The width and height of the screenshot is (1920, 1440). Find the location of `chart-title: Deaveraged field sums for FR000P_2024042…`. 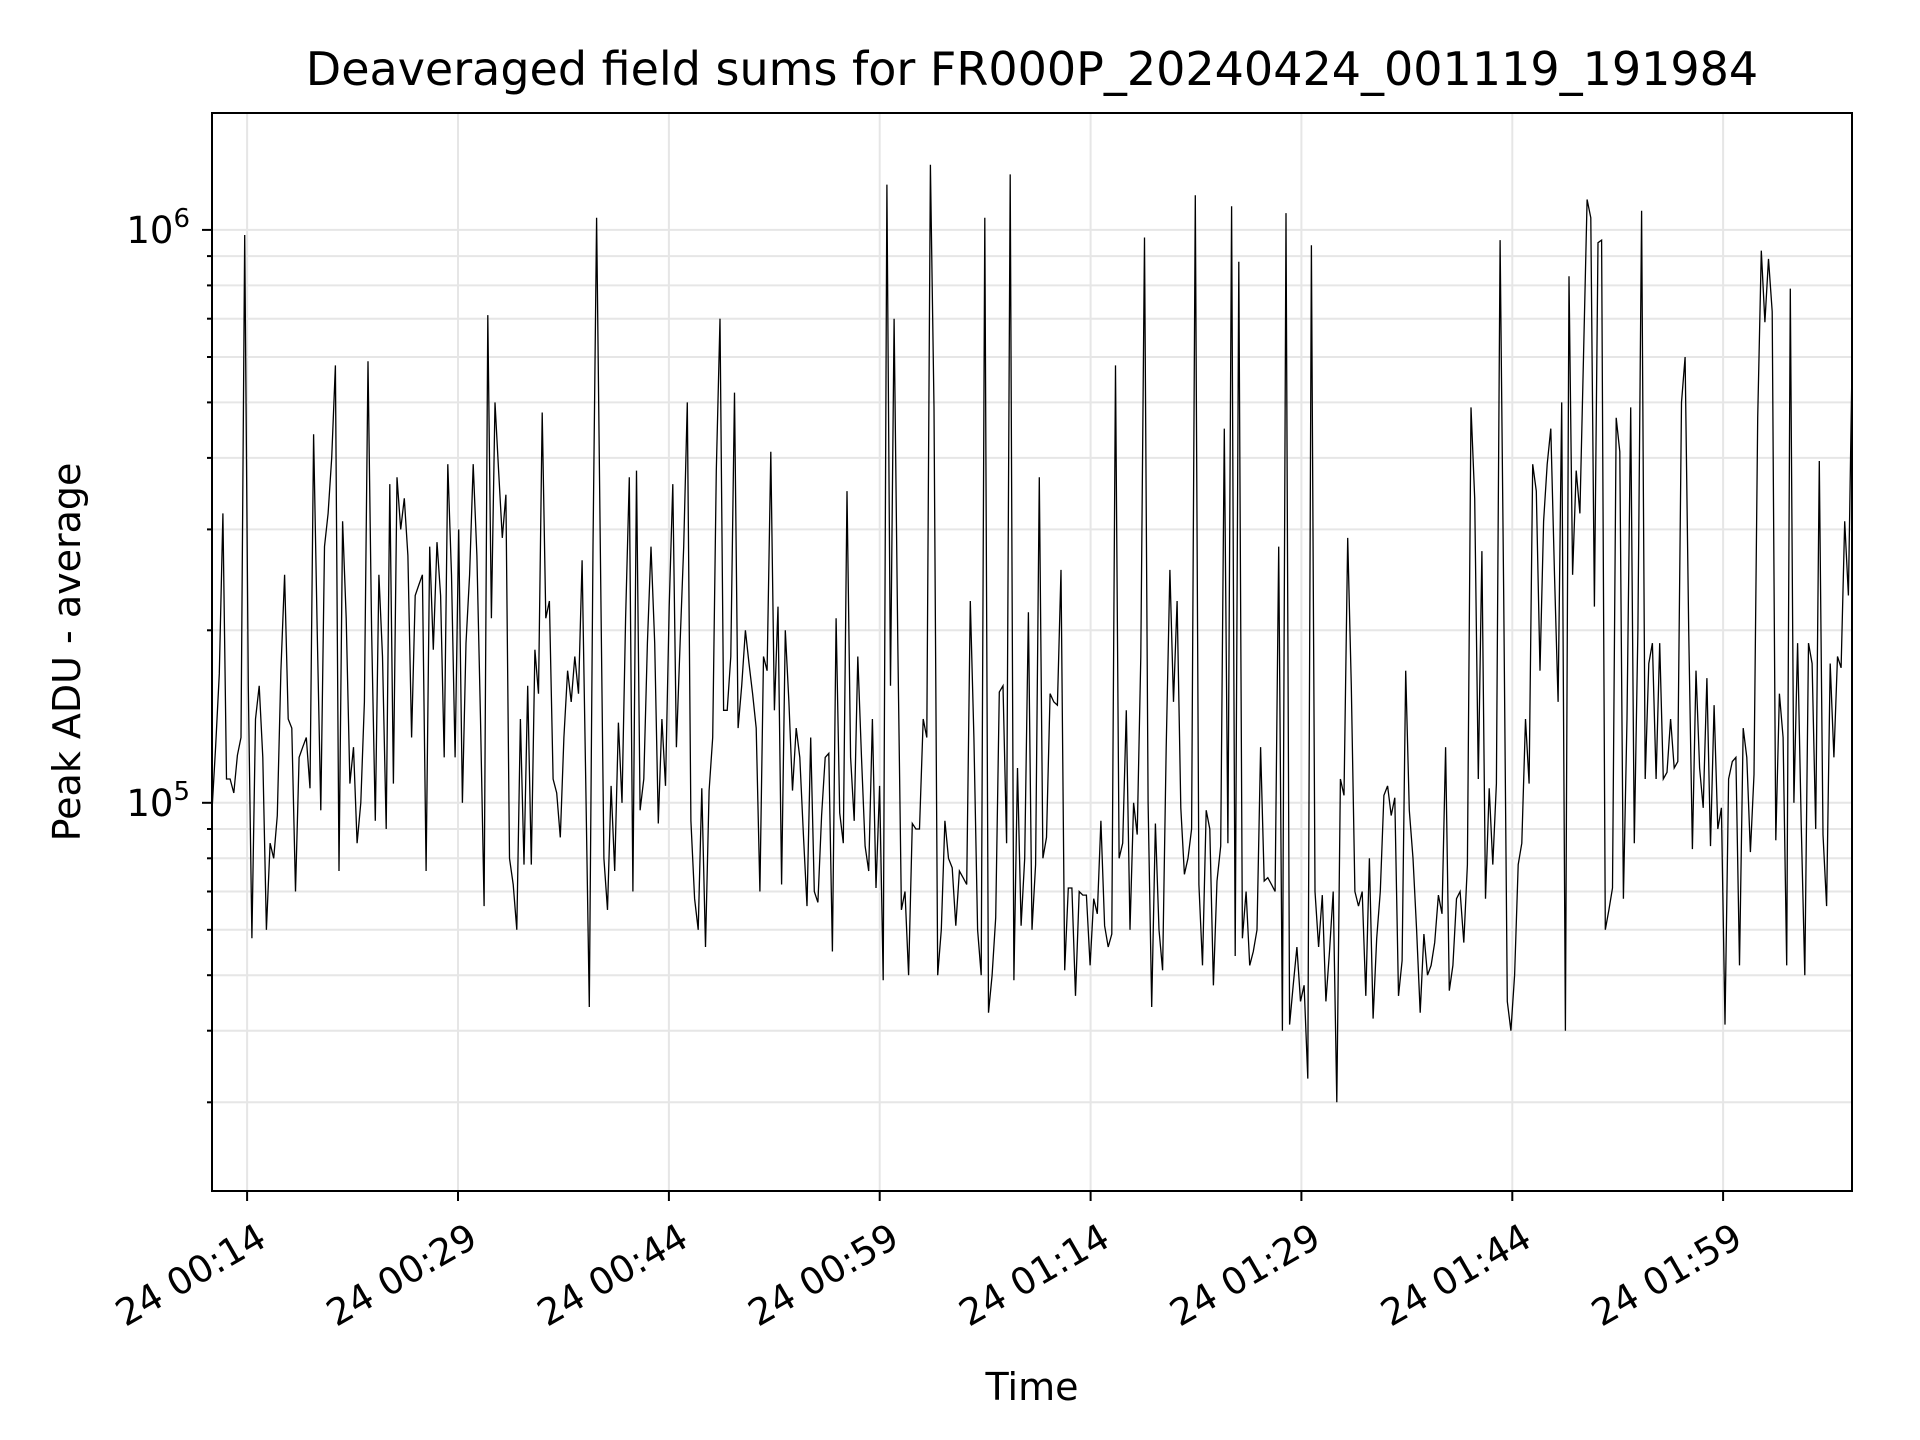

chart-title: Deaveraged field sums for FR000P_2024042… is located at coordinates (1032, 69).